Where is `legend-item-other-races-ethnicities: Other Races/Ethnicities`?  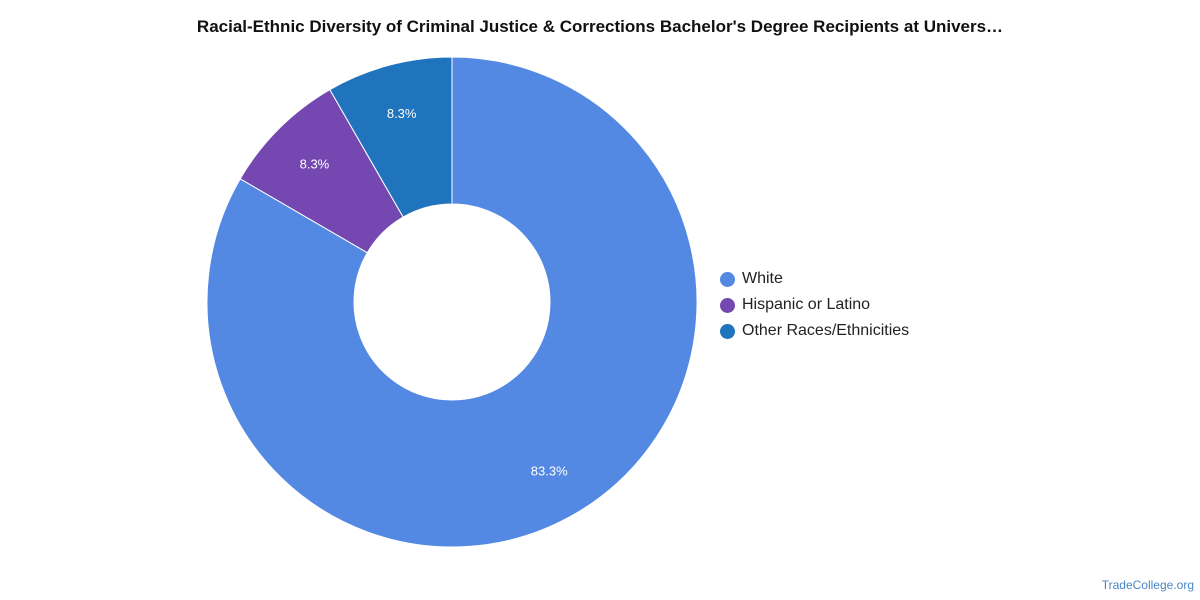 legend-item-other-races-ethnicities: Other Races/Ethnicities is located at coordinates (814, 331).